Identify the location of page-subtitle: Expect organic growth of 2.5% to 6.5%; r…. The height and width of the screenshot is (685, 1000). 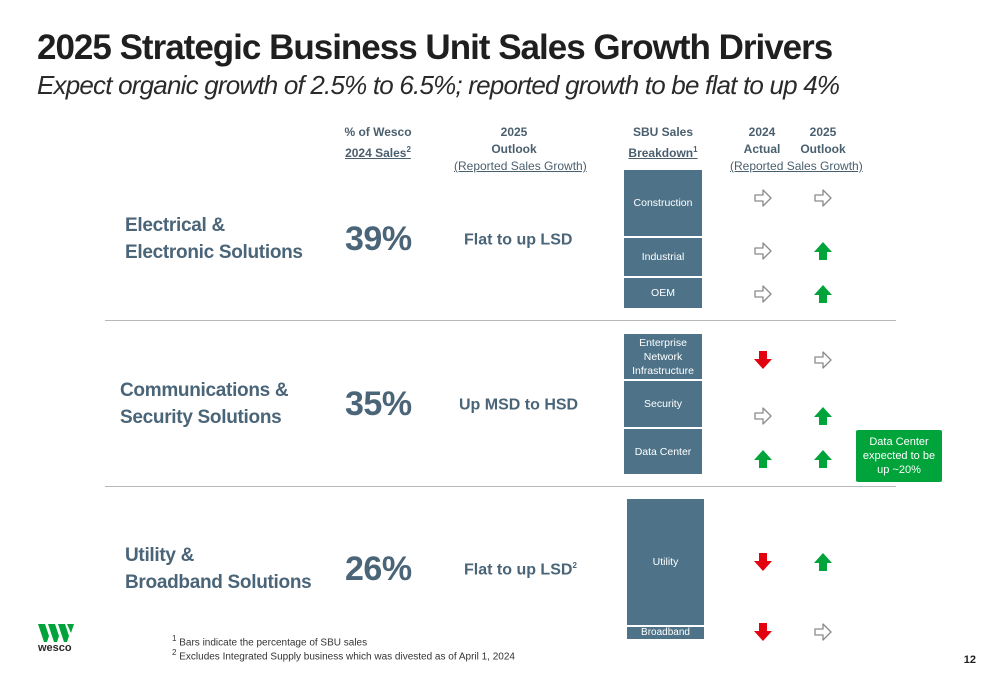
(438, 85).